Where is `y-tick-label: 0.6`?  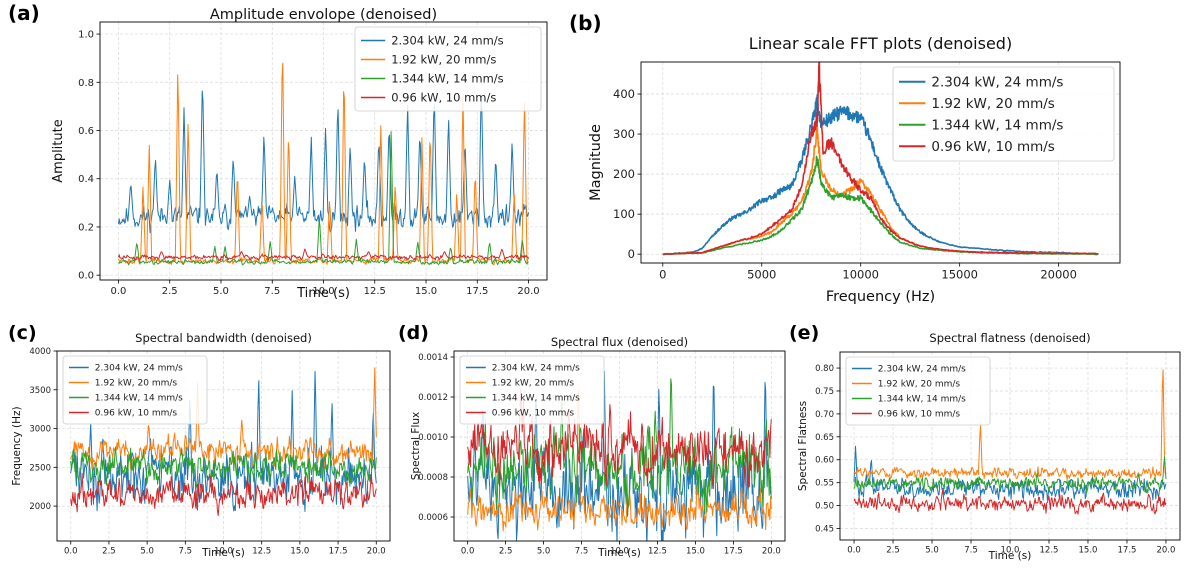
y-tick-label: 0.6 is located at coordinates (86, 131).